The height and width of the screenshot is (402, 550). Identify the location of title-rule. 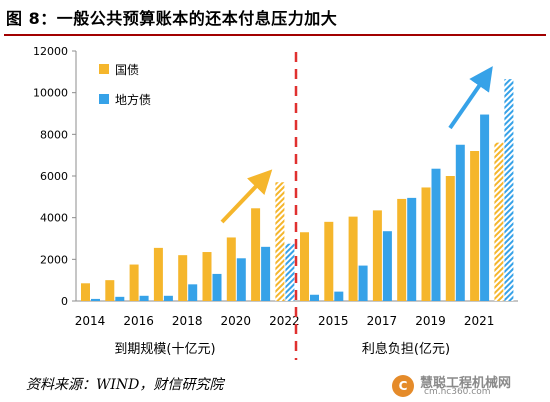
(275, 35).